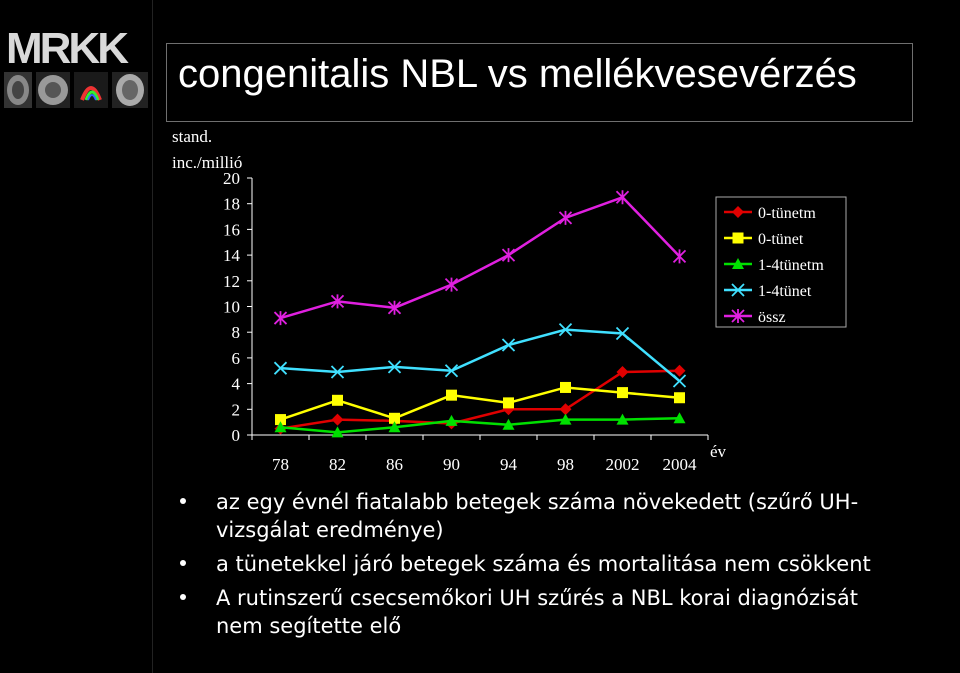 The width and height of the screenshot is (960, 673). What do you see at coordinates (207, 162) in the screenshot?
I see `y-axis-label-line-2: inc./millió` at bounding box center [207, 162].